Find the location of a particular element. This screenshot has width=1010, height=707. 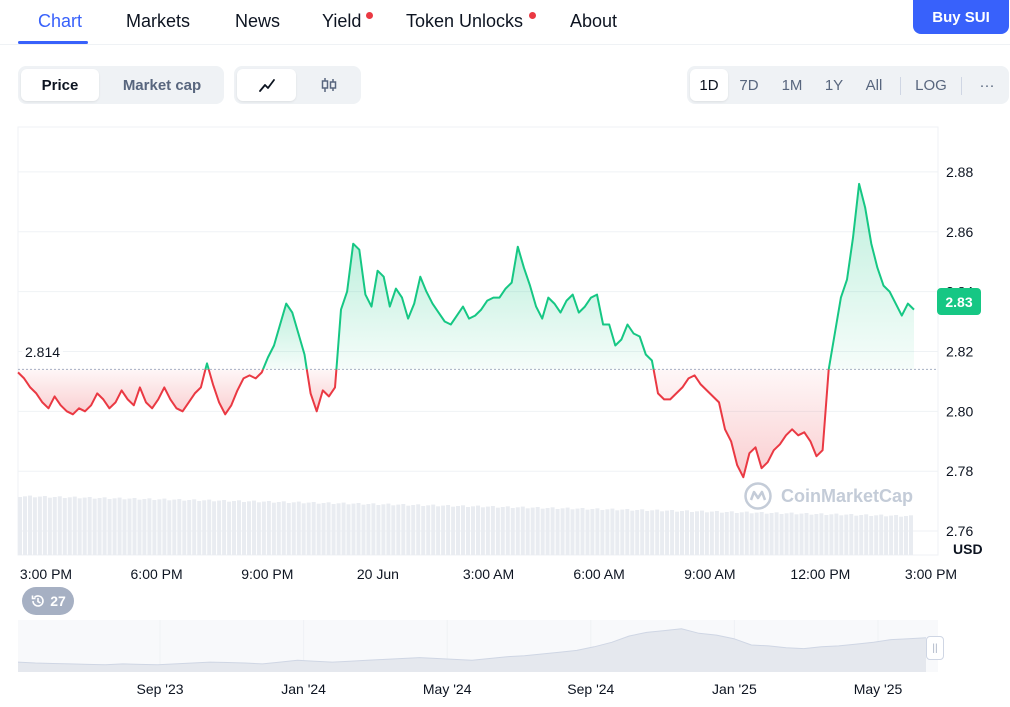

x-tick-label: 3:00 AM is located at coordinates (488, 574).